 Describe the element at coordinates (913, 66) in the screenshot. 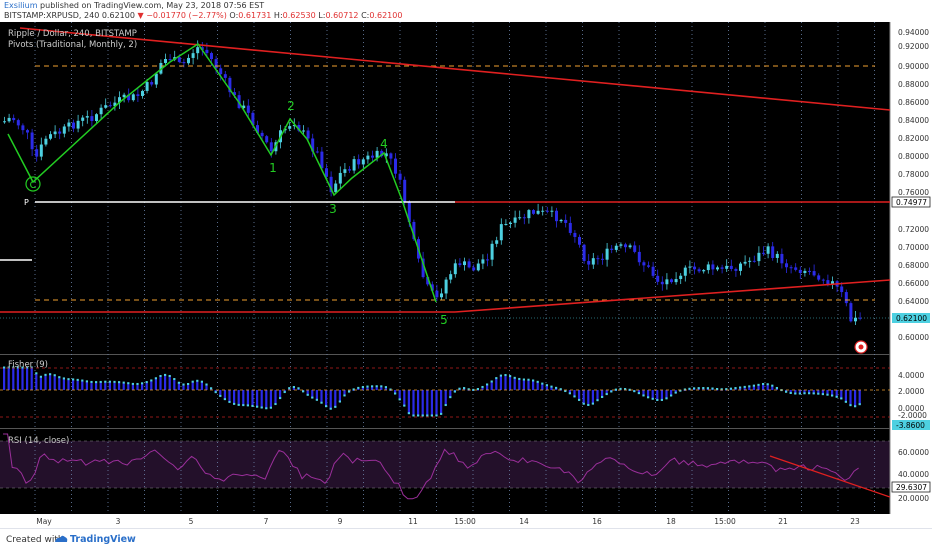

I see `price-tick: 0.90000` at that location.